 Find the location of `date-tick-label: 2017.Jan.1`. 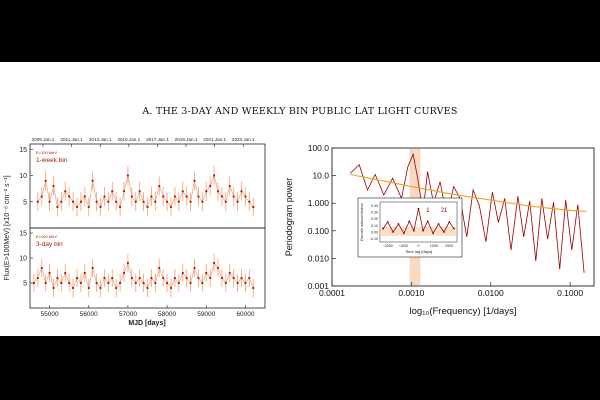

date-tick-label: 2017.Jan.1 is located at coordinates (157, 139).